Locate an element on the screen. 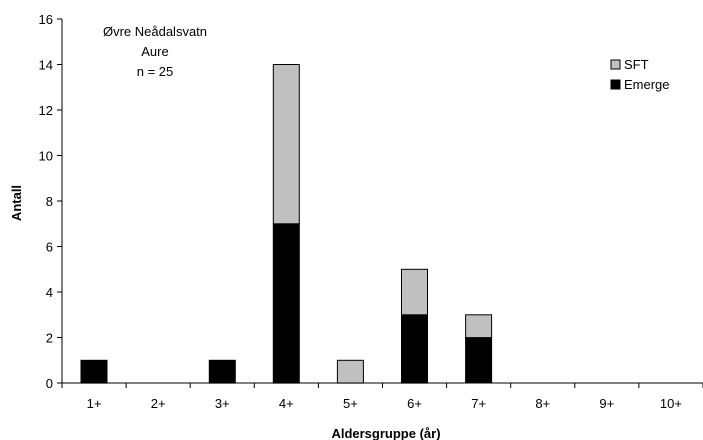 Image resolution: width=703 pixels, height=440 pixels. y-tick-label: 0 is located at coordinates (49, 383).